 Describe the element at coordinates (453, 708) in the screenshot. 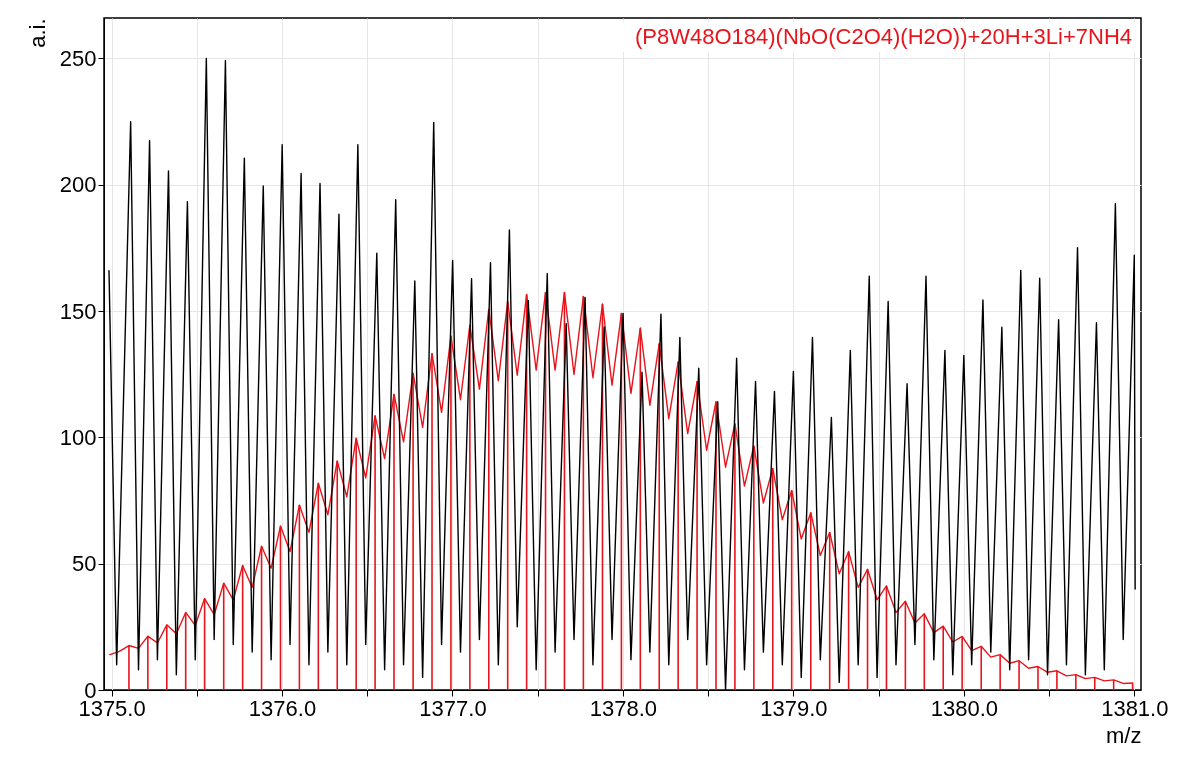

I see `x-tick-label: 1377.0` at that location.